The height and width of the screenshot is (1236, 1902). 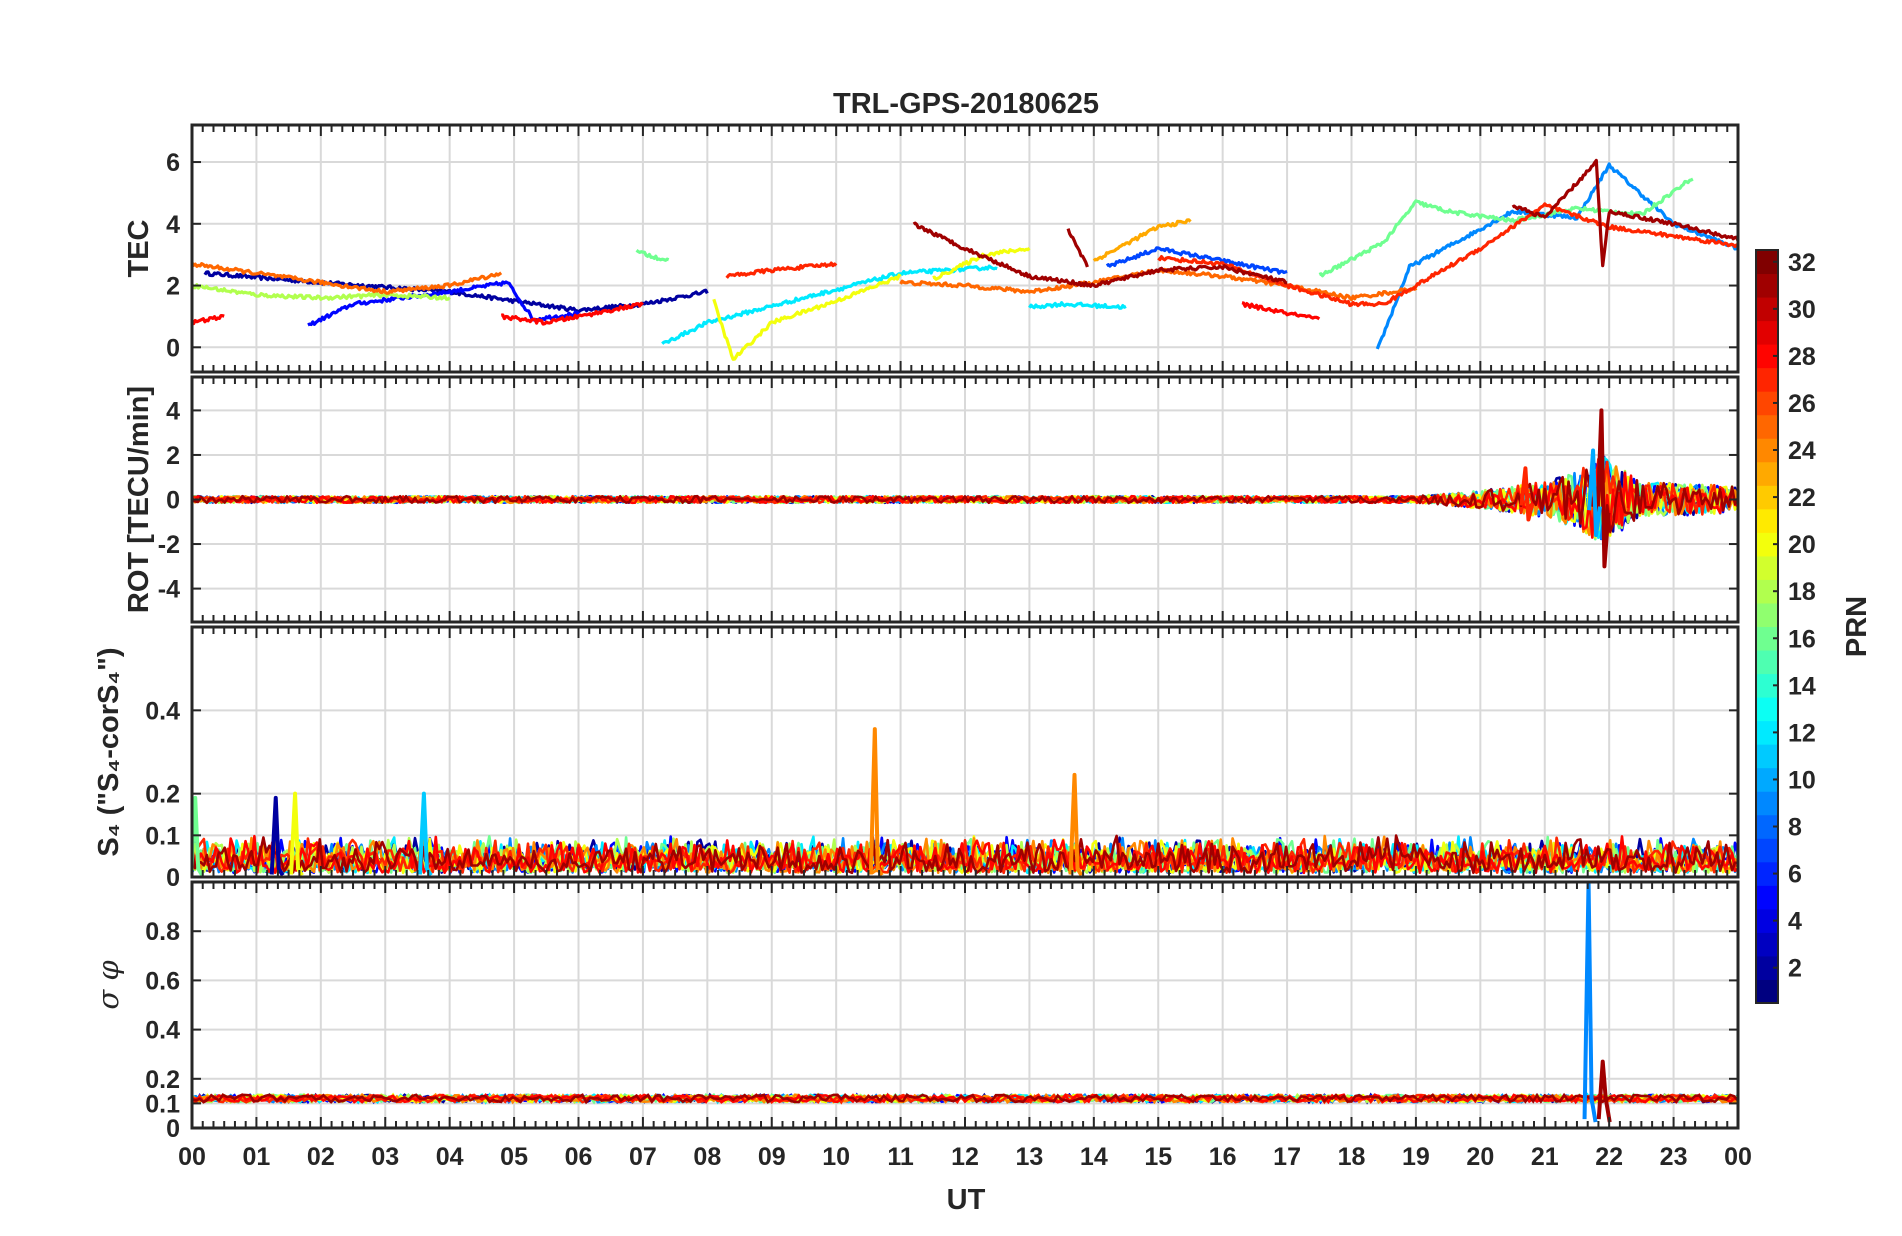 I want to click on colorbar-tick-label: 10, so click(x=1802, y=780).